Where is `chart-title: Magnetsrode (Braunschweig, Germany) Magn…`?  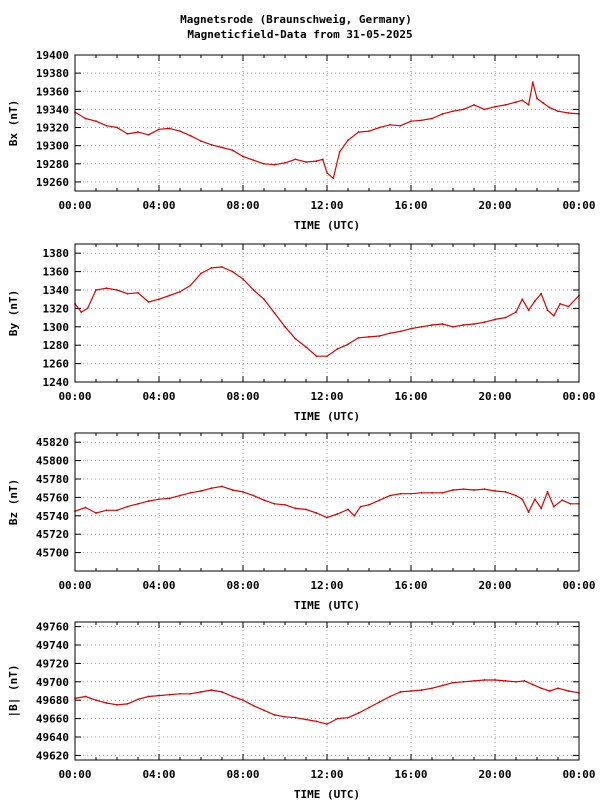
chart-title: Magnetsrode (Braunschweig, Germany) Magn… is located at coordinates (300, 27).